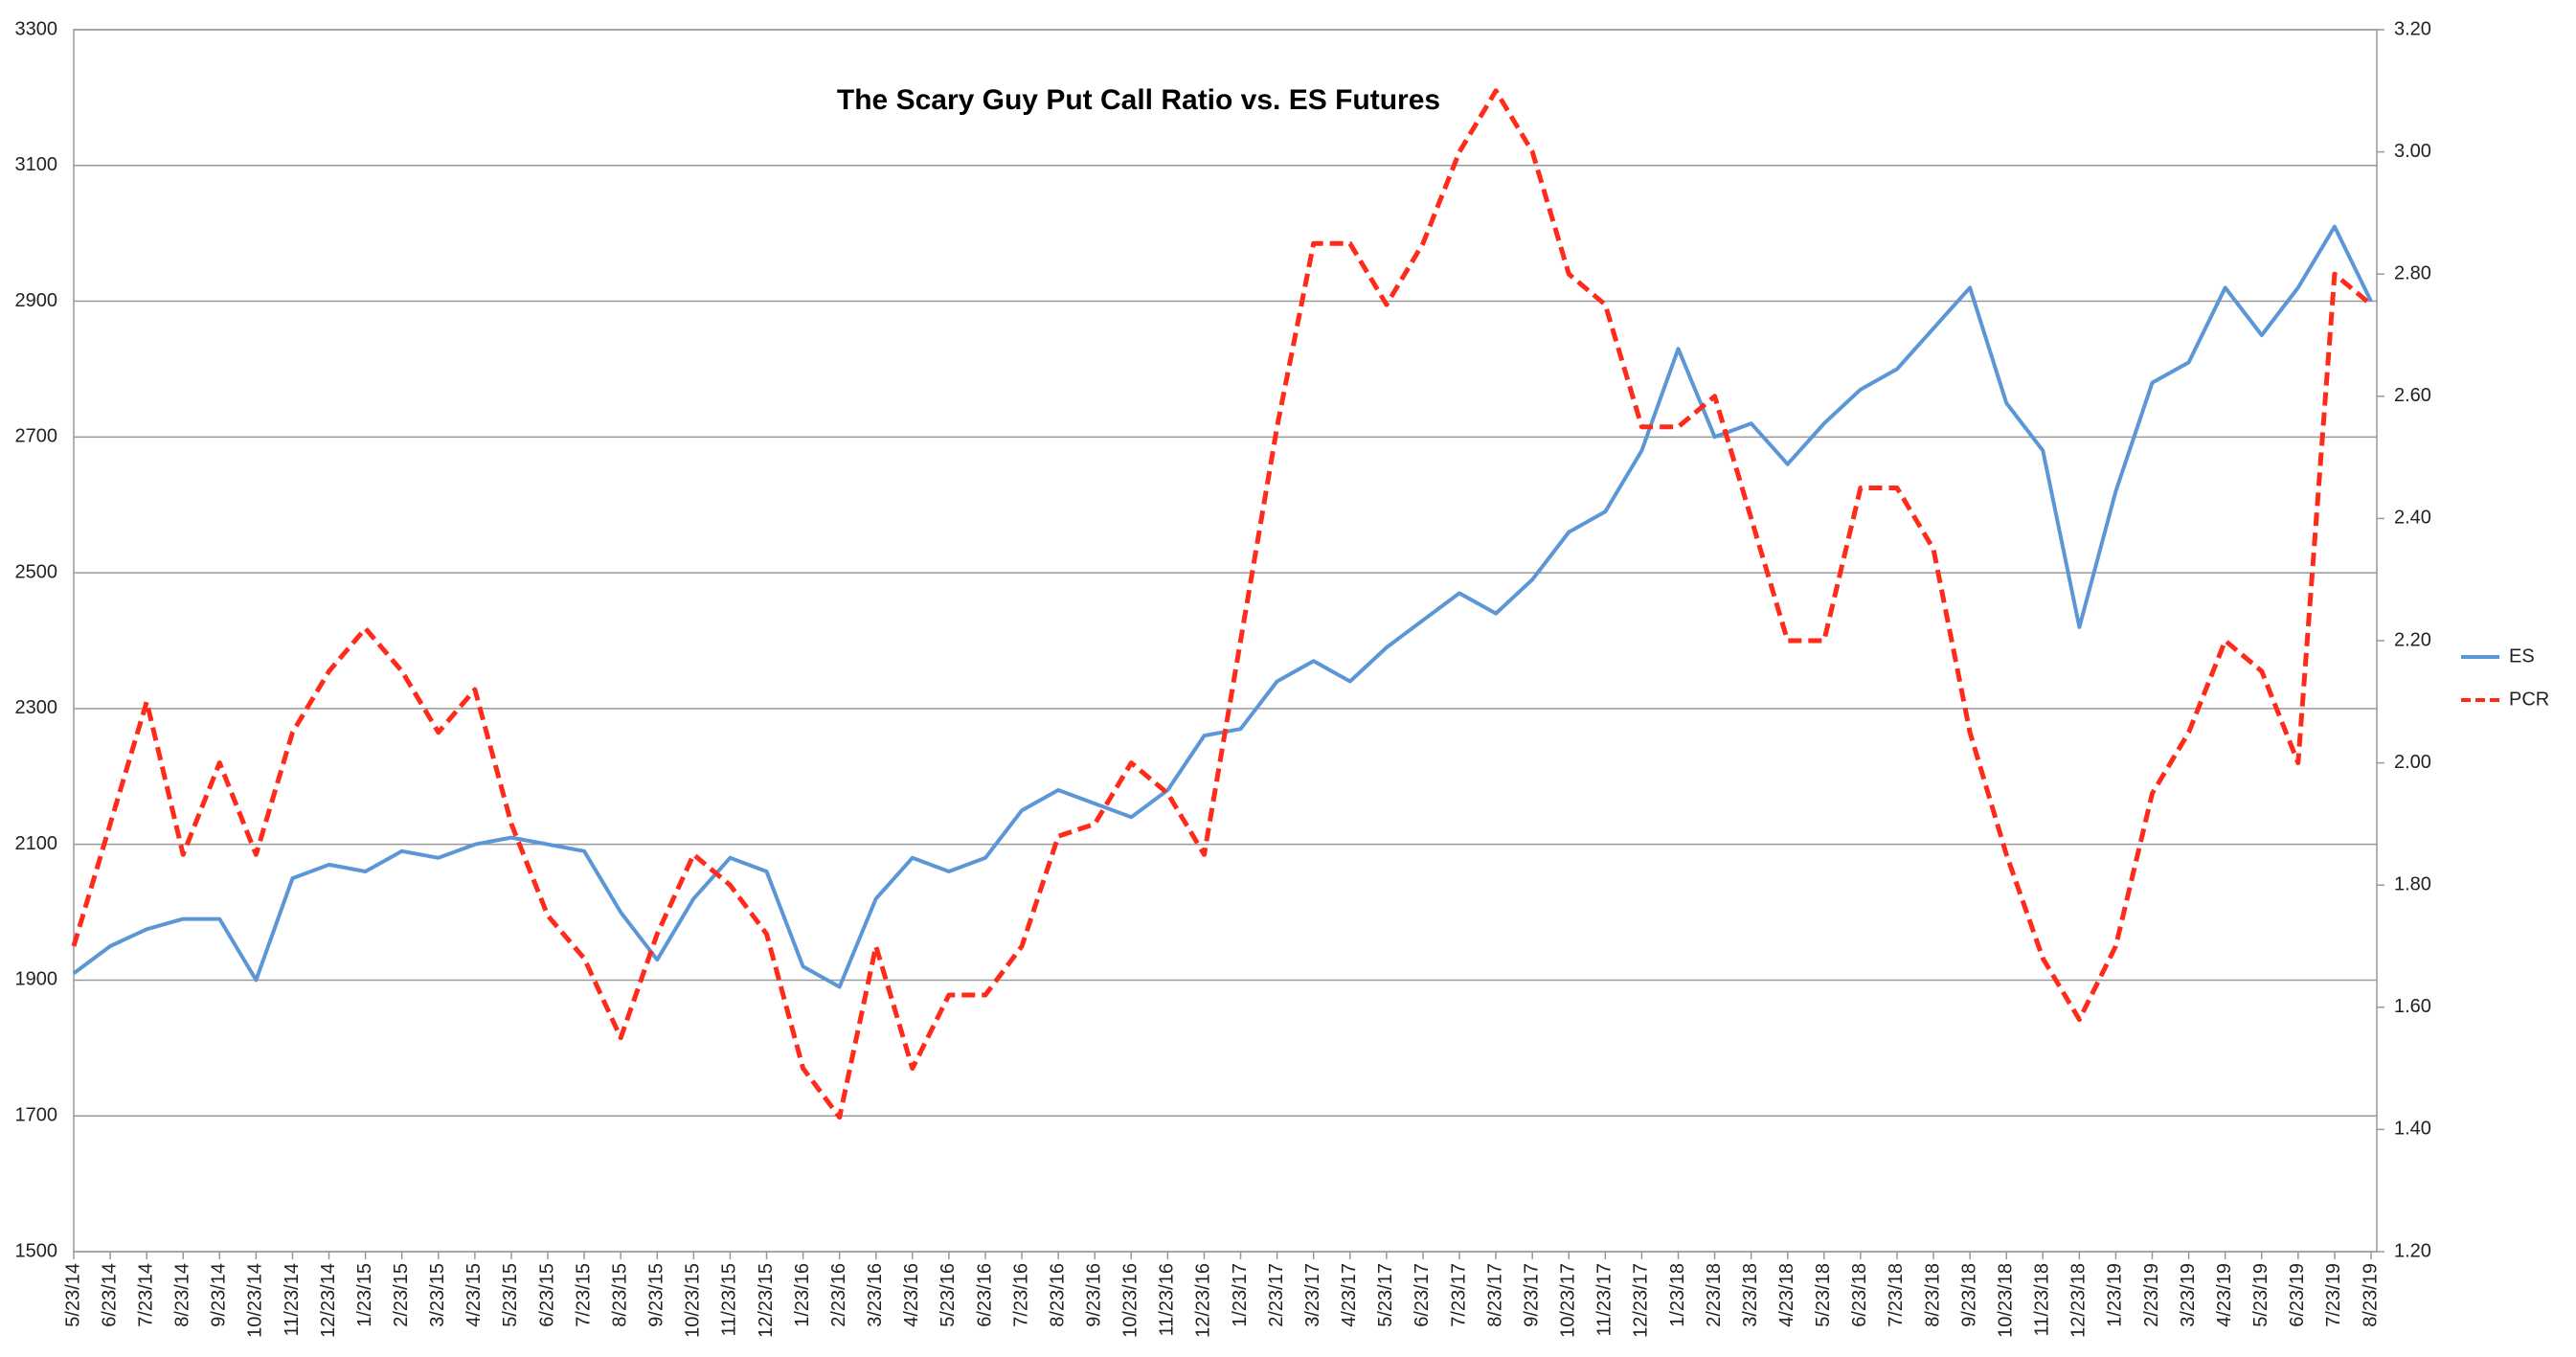  Describe the element at coordinates (1458, 1295) in the screenshot. I see `x-tick-label: 7/23/17` at that location.